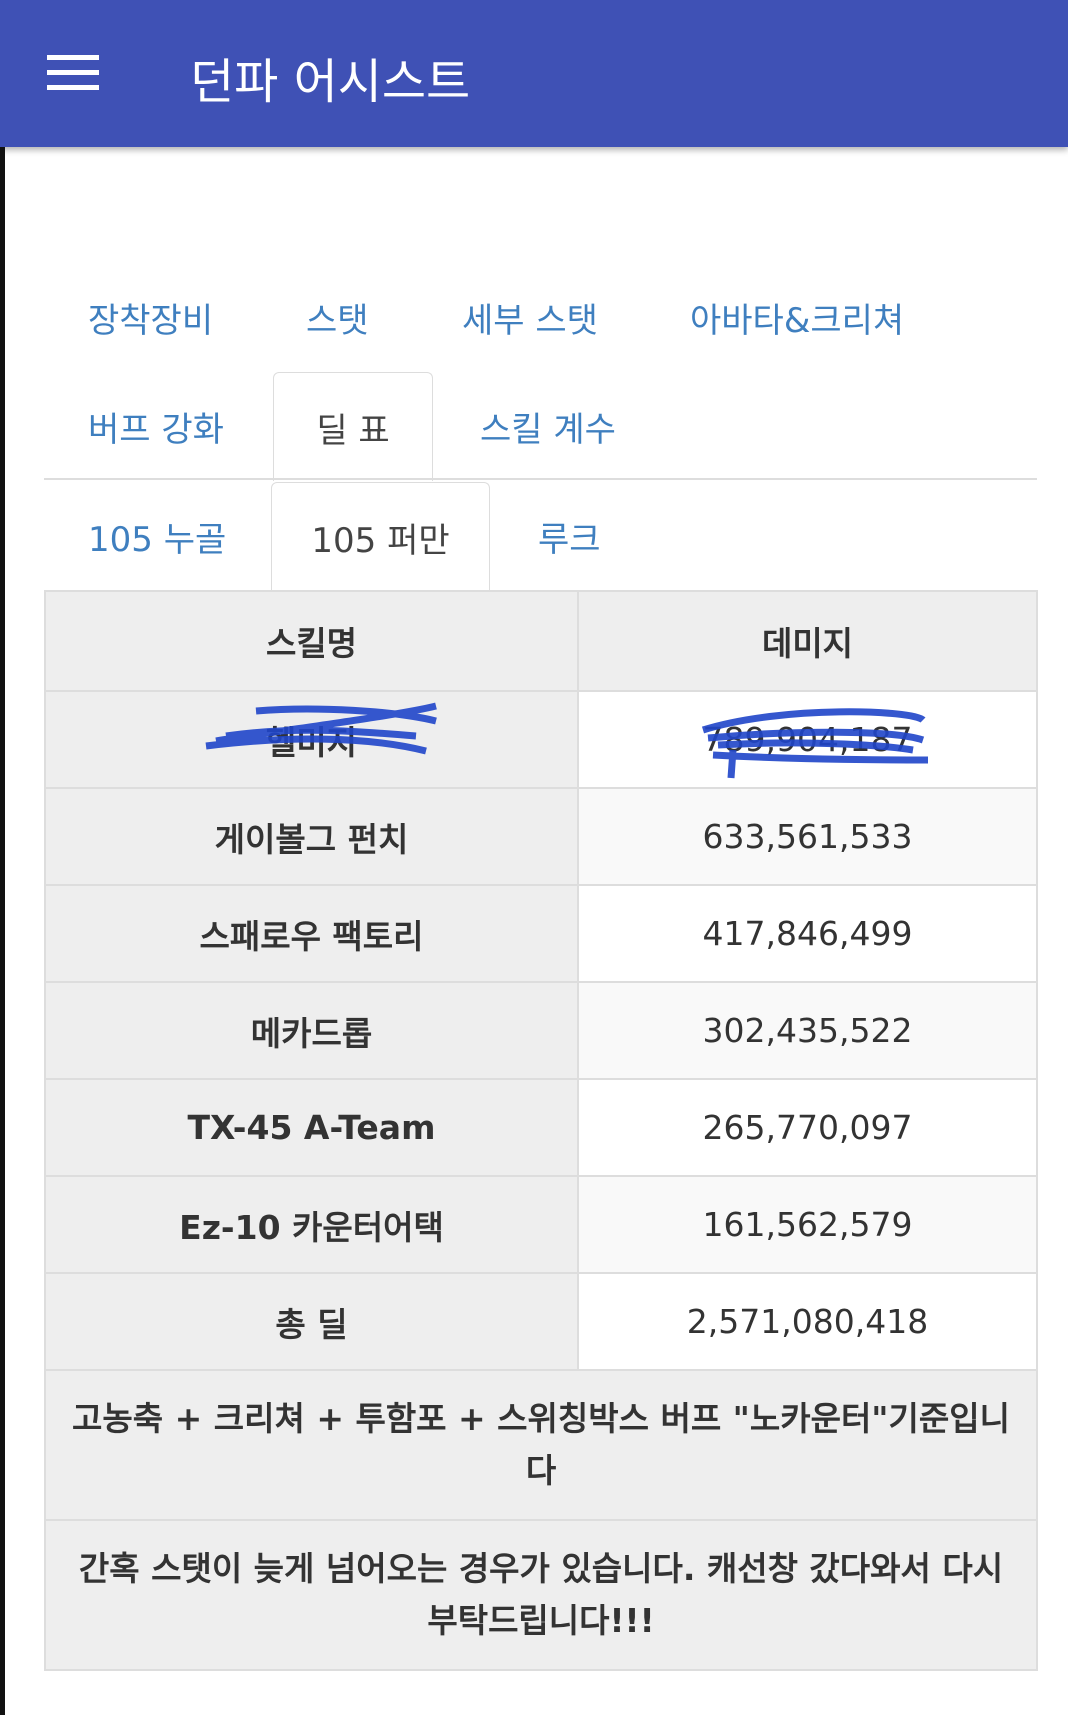 Image resolution: width=1068 pixels, height=1715 pixels. Describe the element at coordinates (534, 73) in the screenshot. I see `app-bar: 던파 어시스트` at that location.